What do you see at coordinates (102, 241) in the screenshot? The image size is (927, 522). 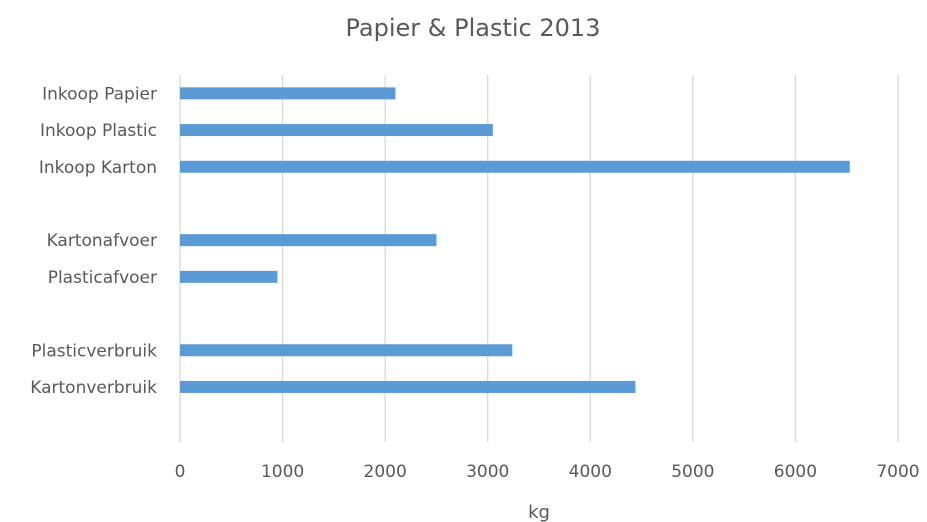 I see `category-label: Kartonafvoer` at bounding box center [102, 241].